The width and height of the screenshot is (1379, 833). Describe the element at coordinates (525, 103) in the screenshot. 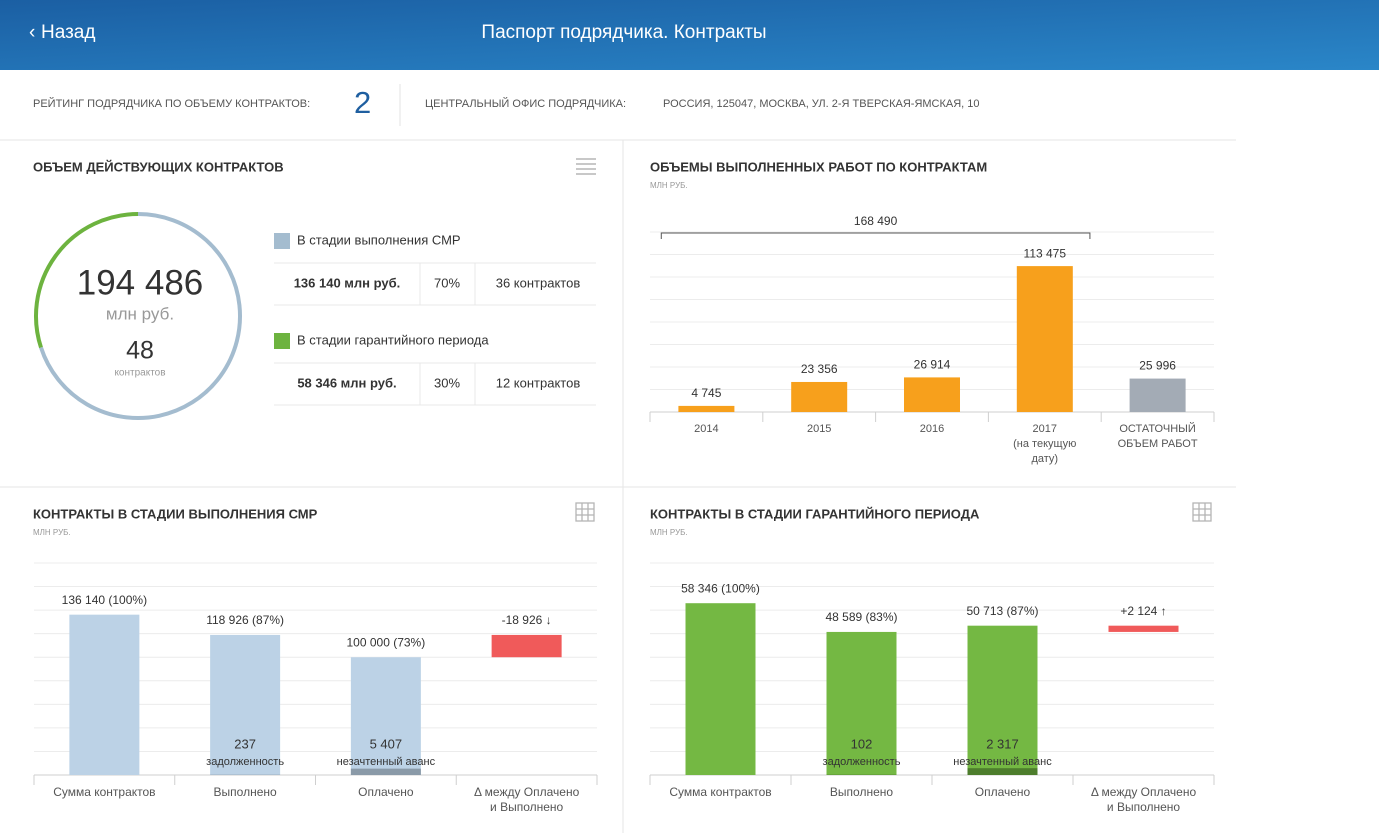

I see `office-label: ЦЕНТРАЛЬНЫЙ ОФИС ПОДРЯДЧИКА:` at that location.